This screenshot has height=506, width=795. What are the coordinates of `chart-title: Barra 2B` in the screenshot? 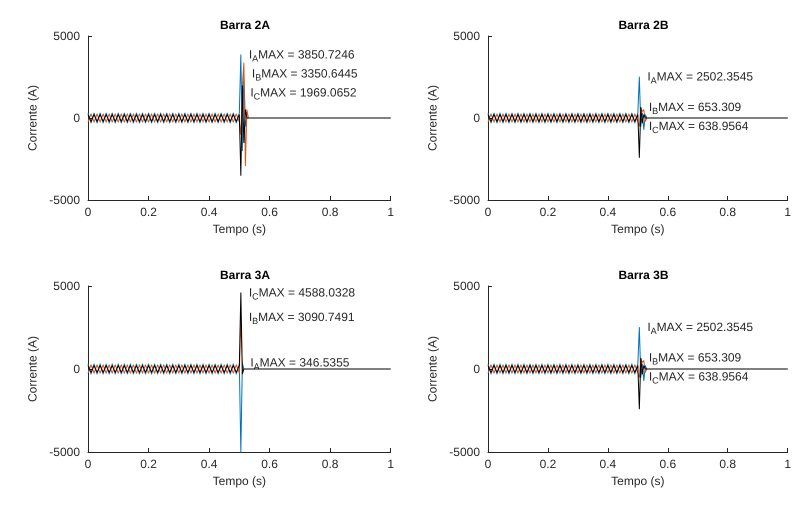 It's located at (643, 25).